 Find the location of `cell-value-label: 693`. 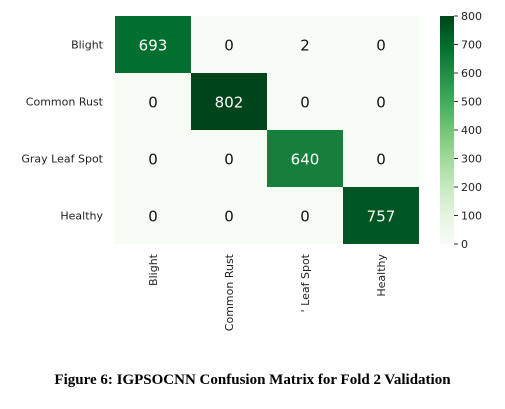

cell-value-label: 693 is located at coordinates (153, 46).